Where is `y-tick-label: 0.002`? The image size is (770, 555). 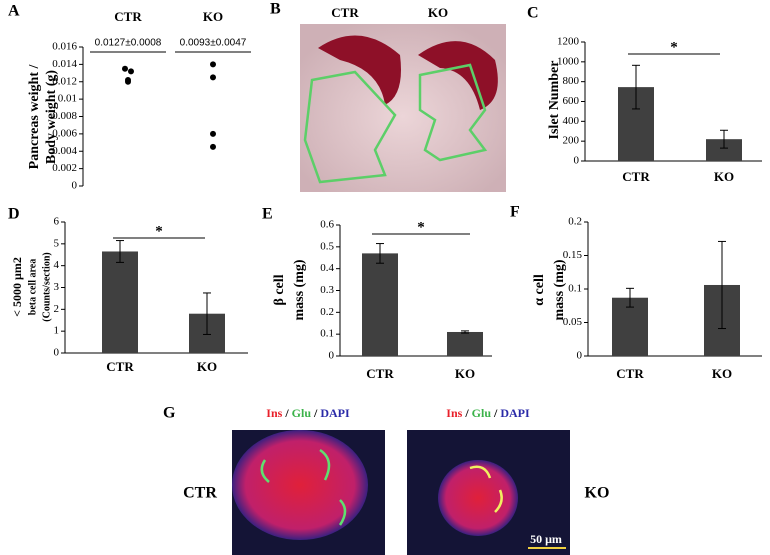
y-tick-label: 0.002 is located at coordinates (64, 168).